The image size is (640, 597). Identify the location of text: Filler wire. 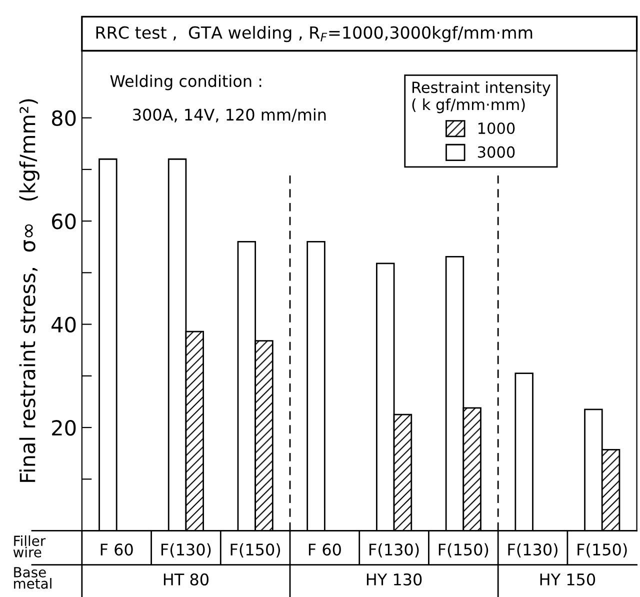
(29, 546).